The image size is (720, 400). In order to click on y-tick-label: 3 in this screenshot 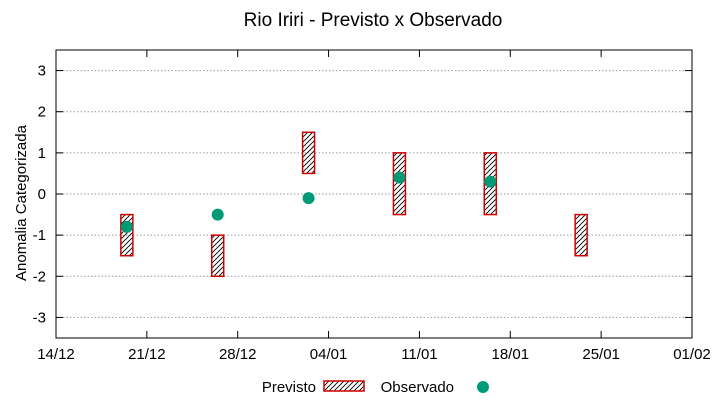, I will do `click(42, 71)`.